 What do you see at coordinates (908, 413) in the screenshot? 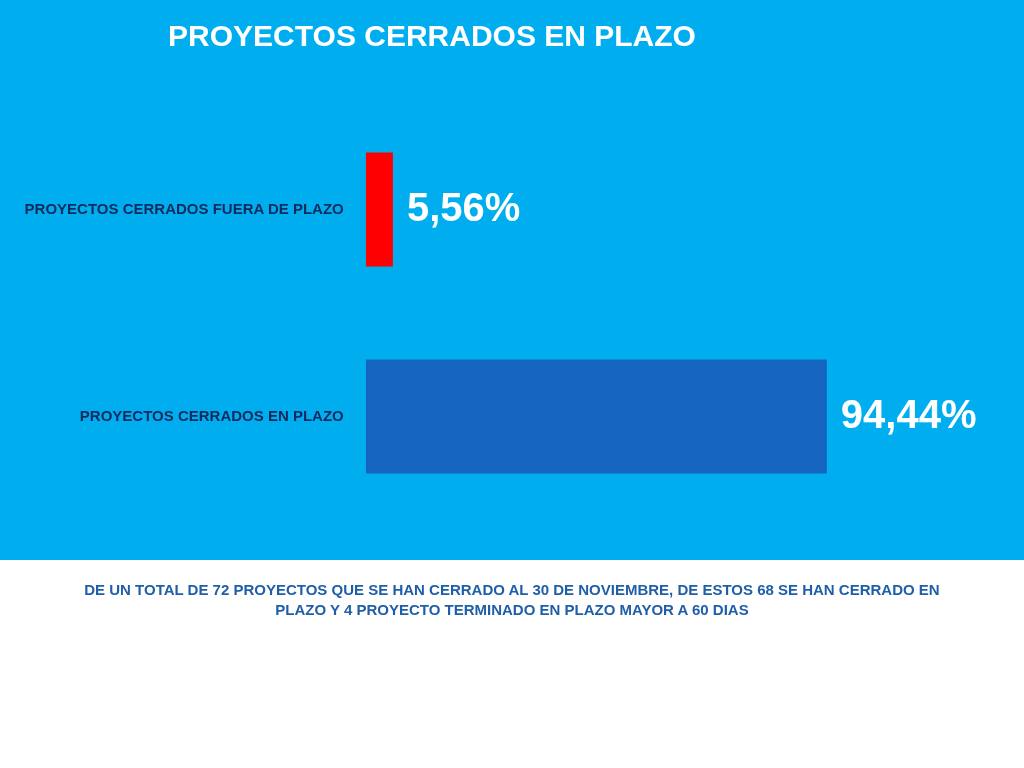
I see `data-label: 94,44%` at bounding box center [908, 413].